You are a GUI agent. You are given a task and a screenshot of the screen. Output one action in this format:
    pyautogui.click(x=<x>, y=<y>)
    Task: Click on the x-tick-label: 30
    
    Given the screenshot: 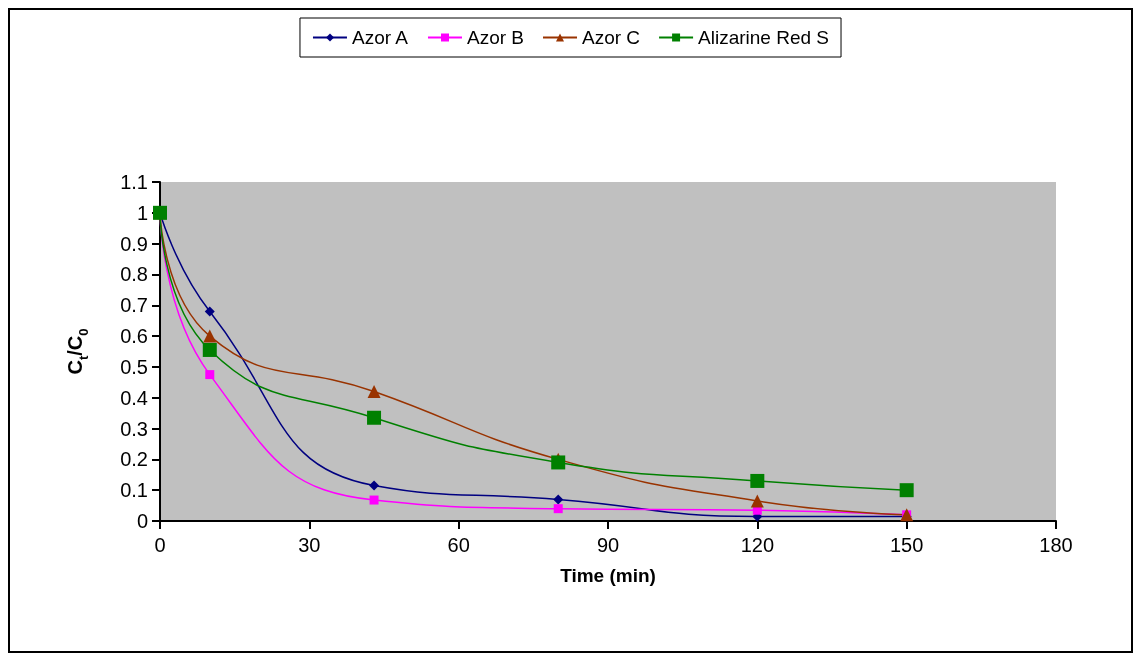 What is the action you would take?
    pyautogui.click(x=309, y=545)
    